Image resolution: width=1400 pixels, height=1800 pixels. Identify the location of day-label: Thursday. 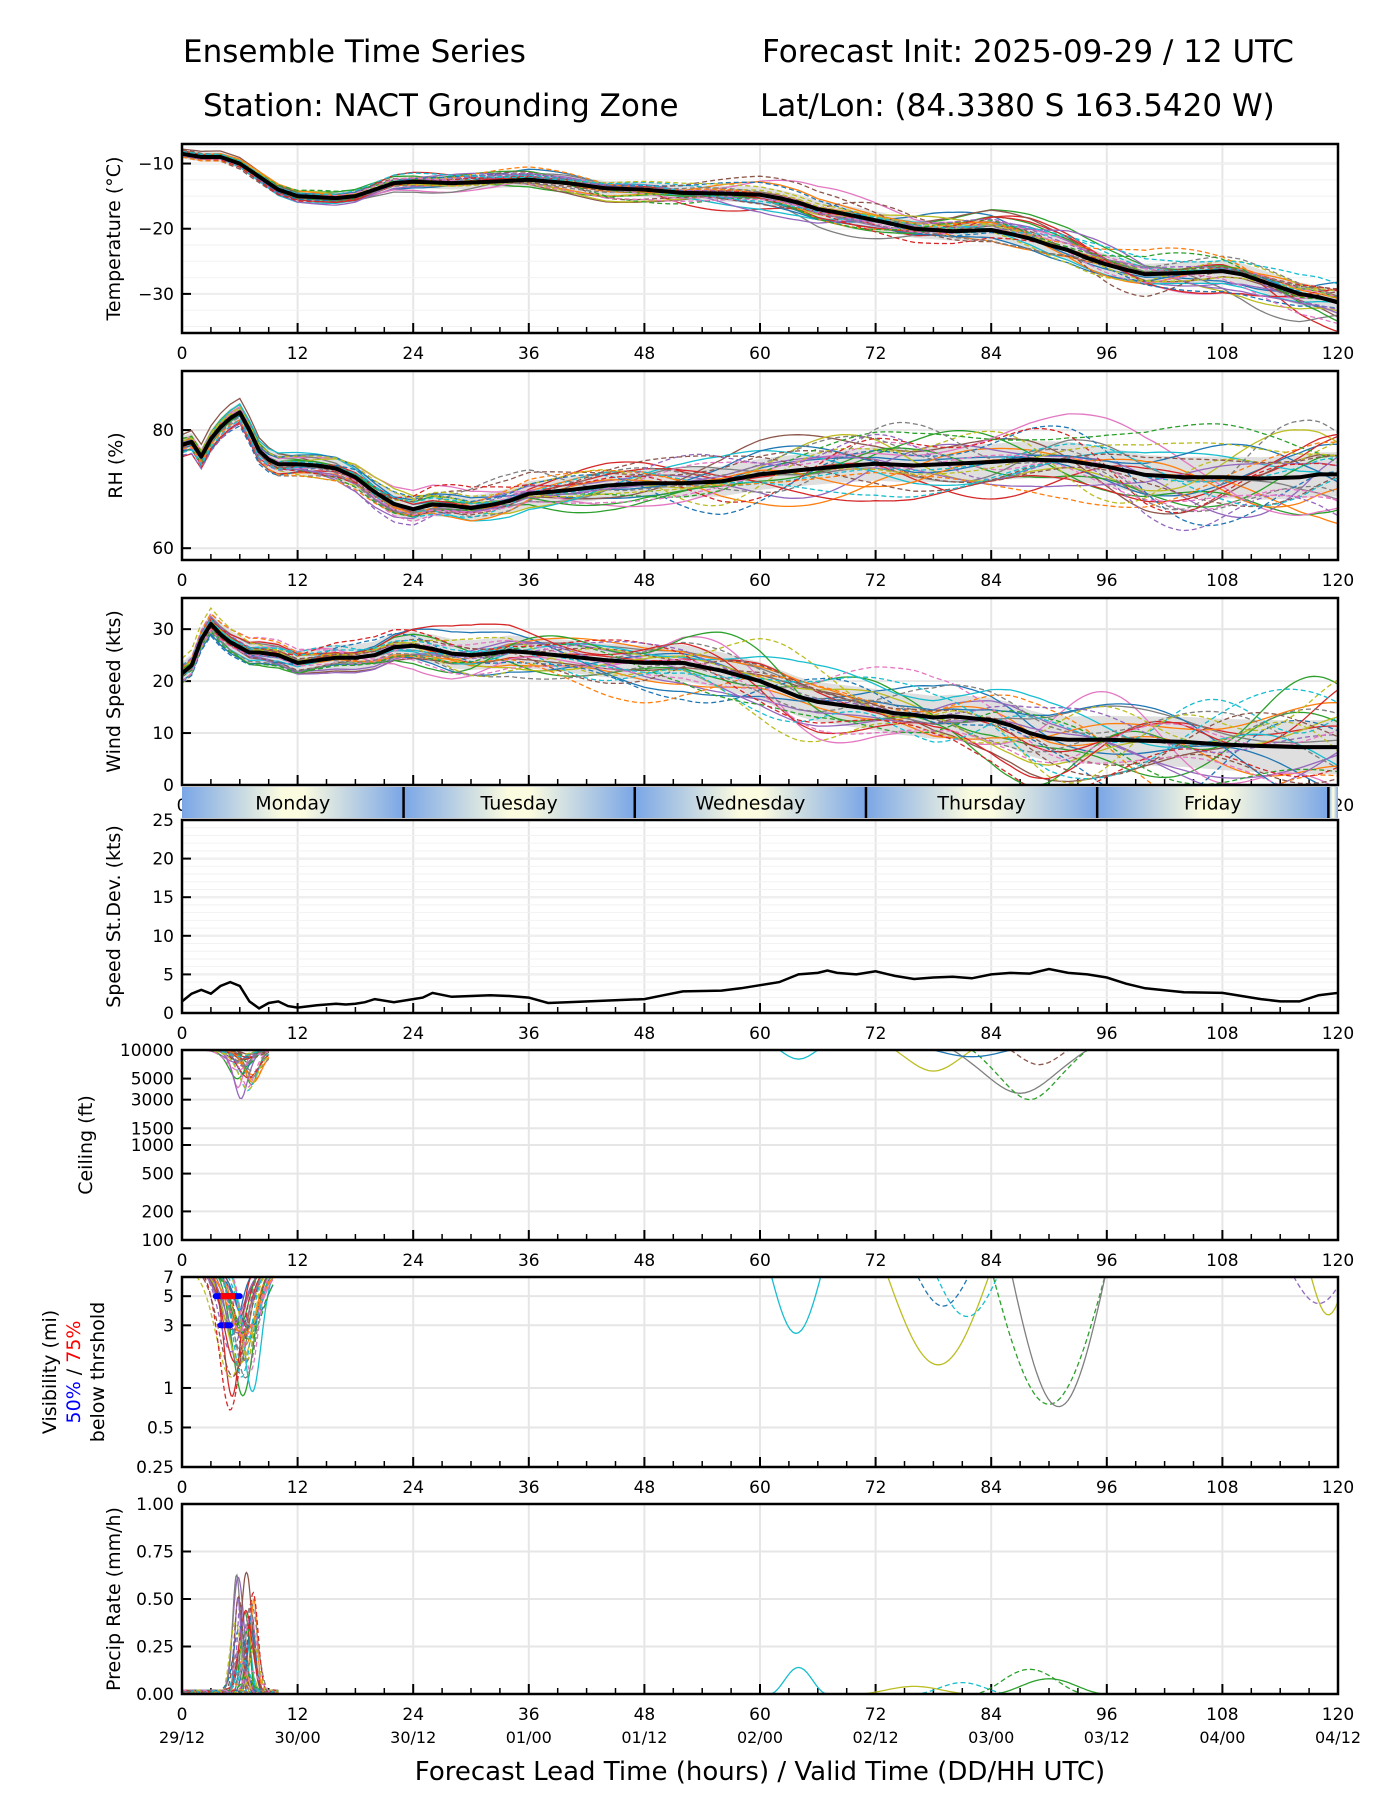
(980, 804).